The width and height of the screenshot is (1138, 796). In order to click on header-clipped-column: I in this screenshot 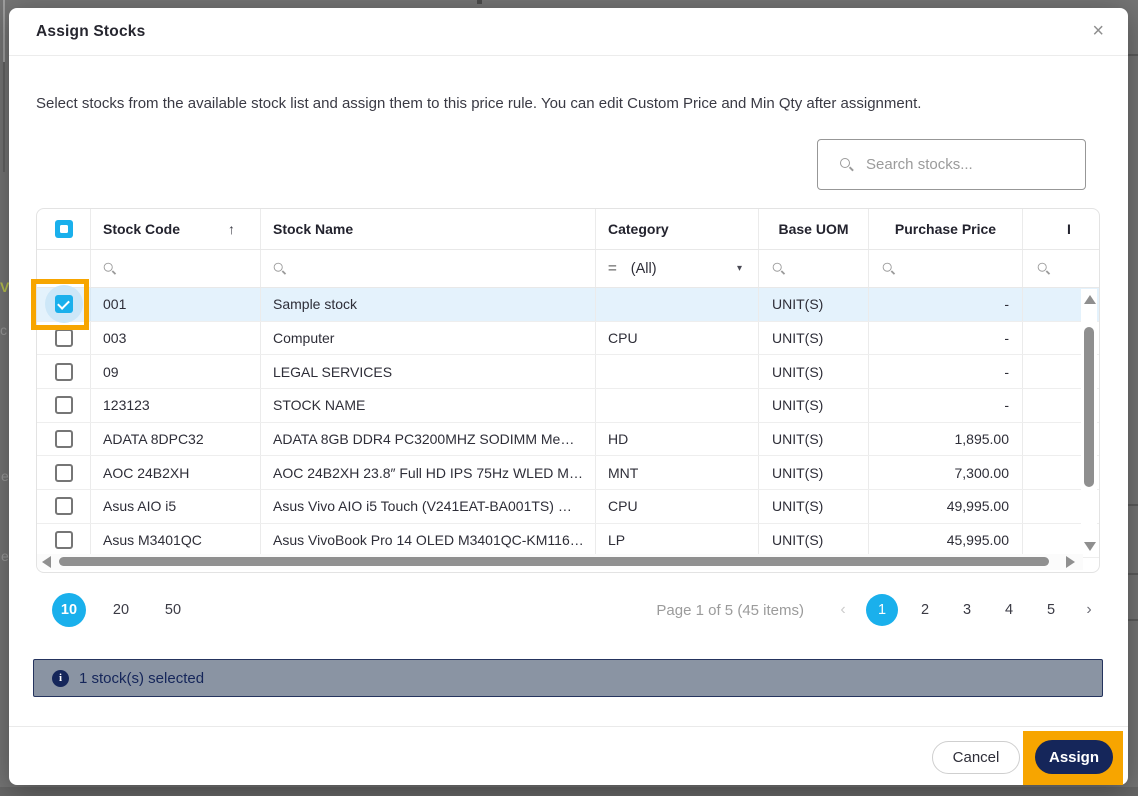, I will do `click(1069, 229)`.